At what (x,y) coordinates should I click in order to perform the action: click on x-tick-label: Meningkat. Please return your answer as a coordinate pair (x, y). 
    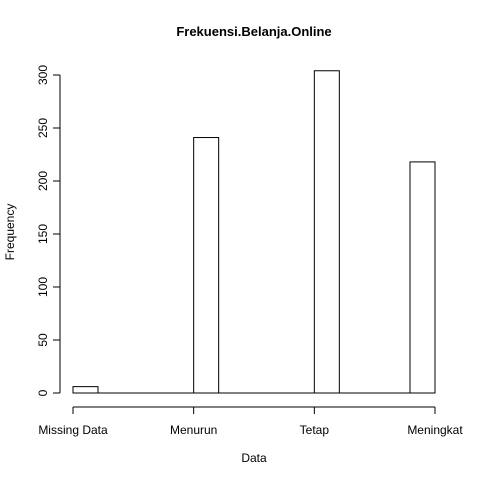
    Looking at the image, I should click on (435, 430).